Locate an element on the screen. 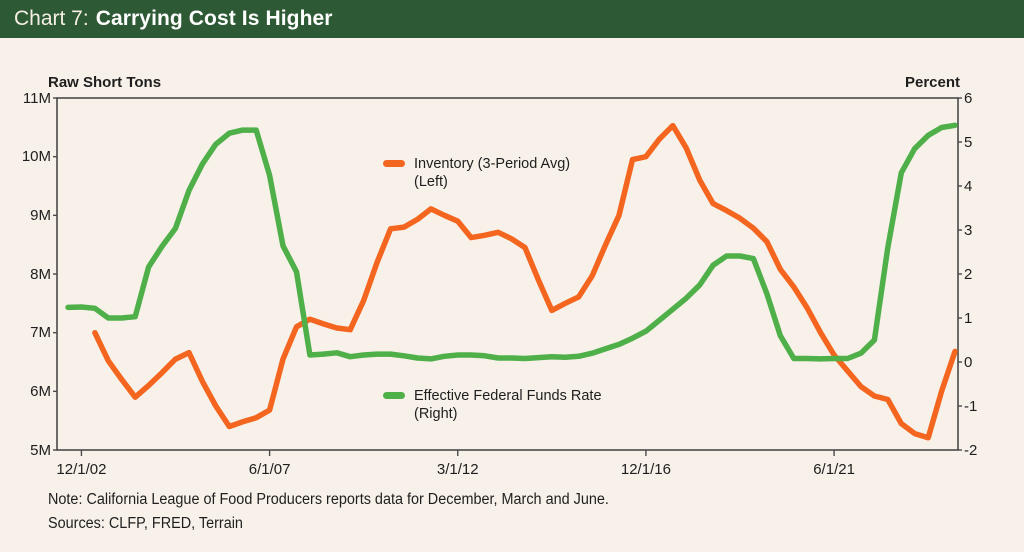  x-axis-tick-12/1/16: 12/1/16 is located at coordinates (645, 469).